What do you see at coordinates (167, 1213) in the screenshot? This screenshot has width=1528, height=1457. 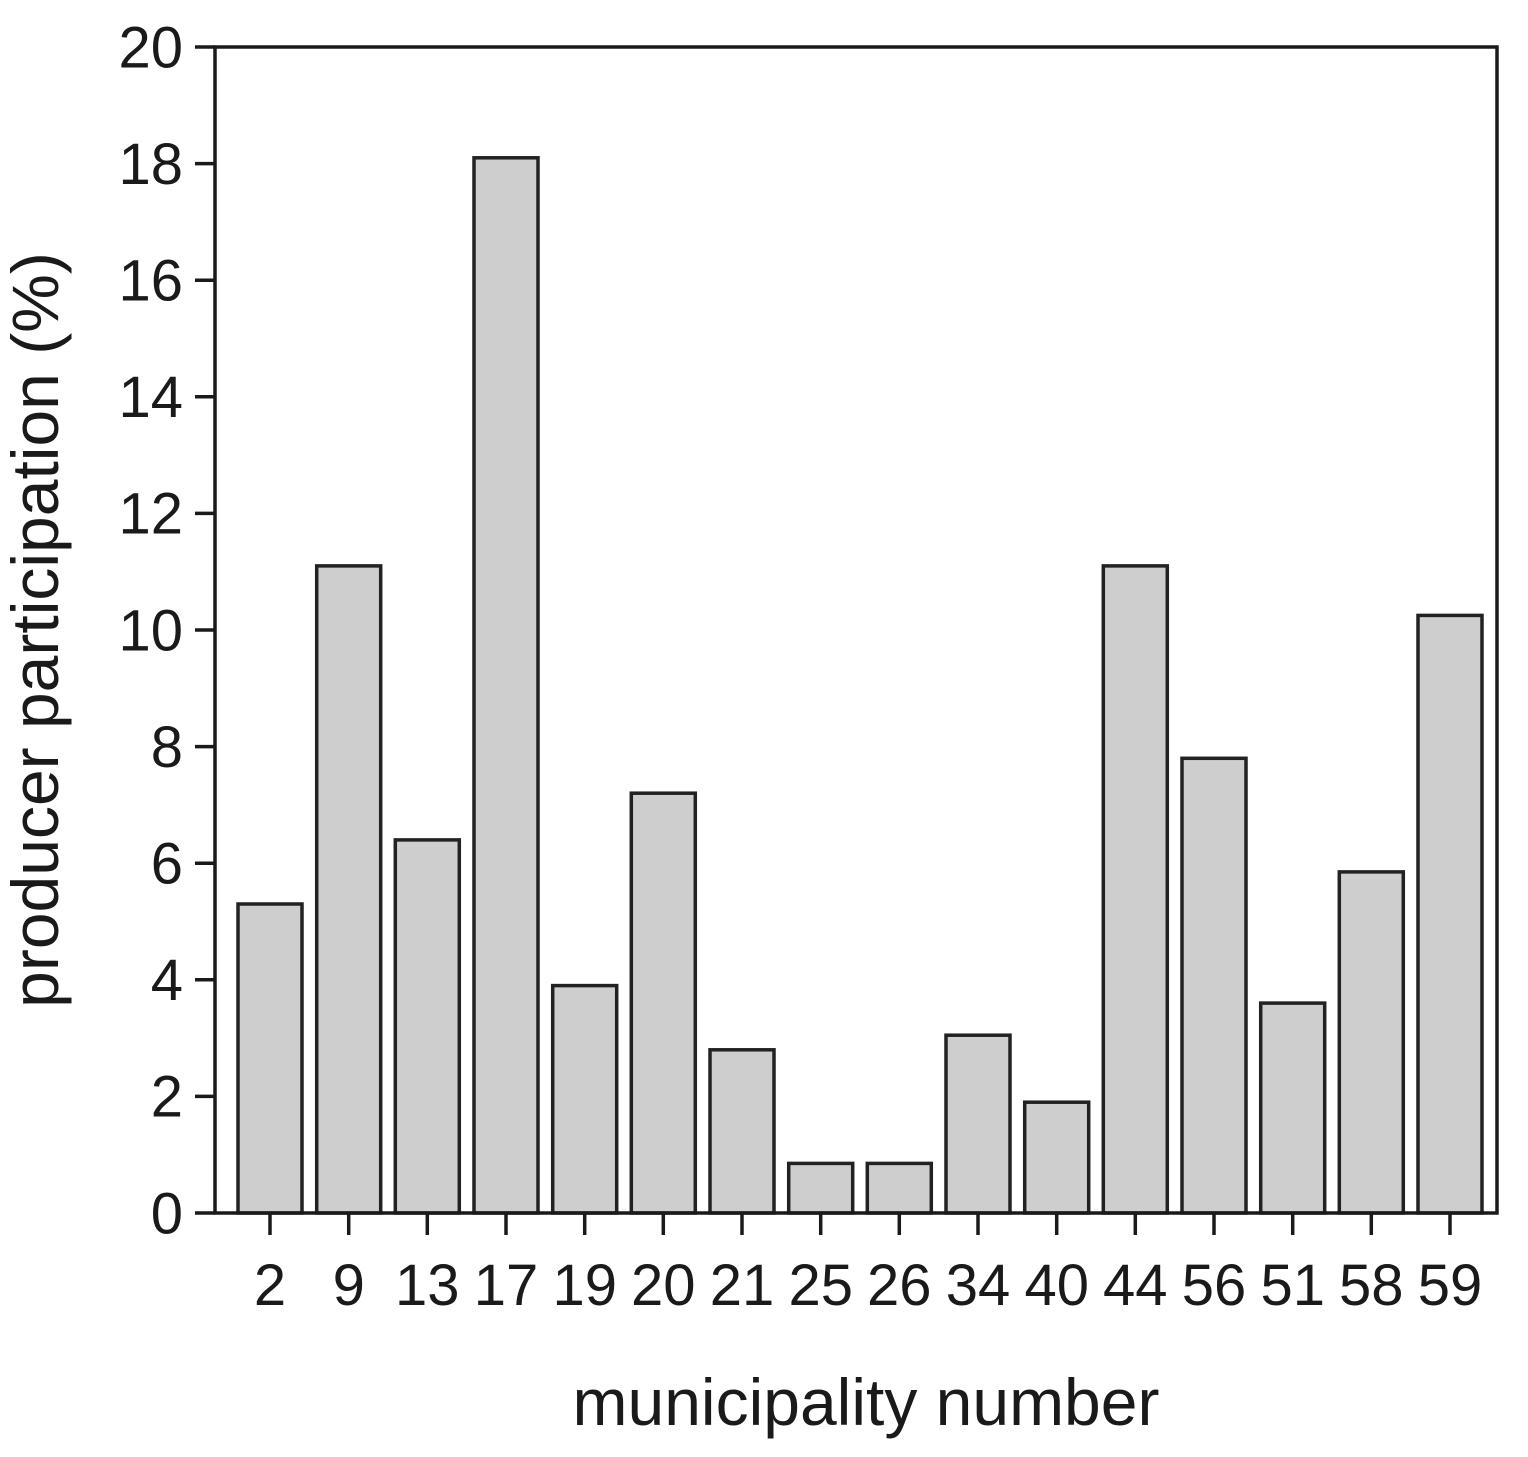 I see `y-tick-label: 0` at bounding box center [167, 1213].